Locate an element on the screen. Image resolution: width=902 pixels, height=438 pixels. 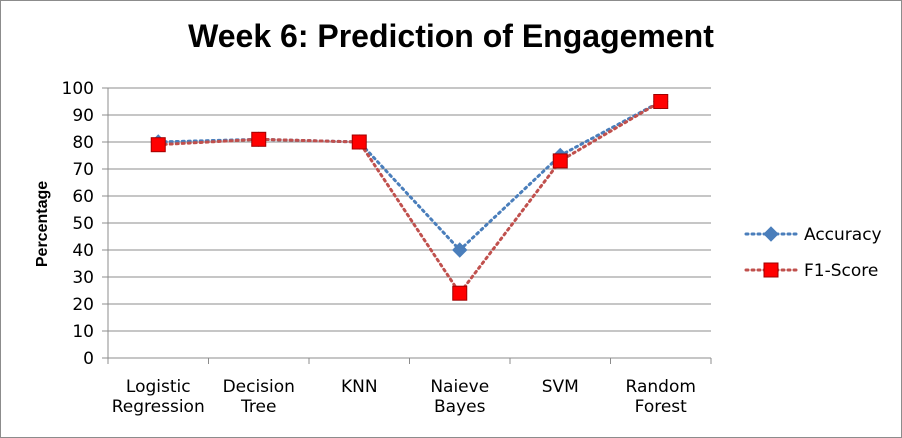
legend-label: F1-Score is located at coordinates (841, 271).